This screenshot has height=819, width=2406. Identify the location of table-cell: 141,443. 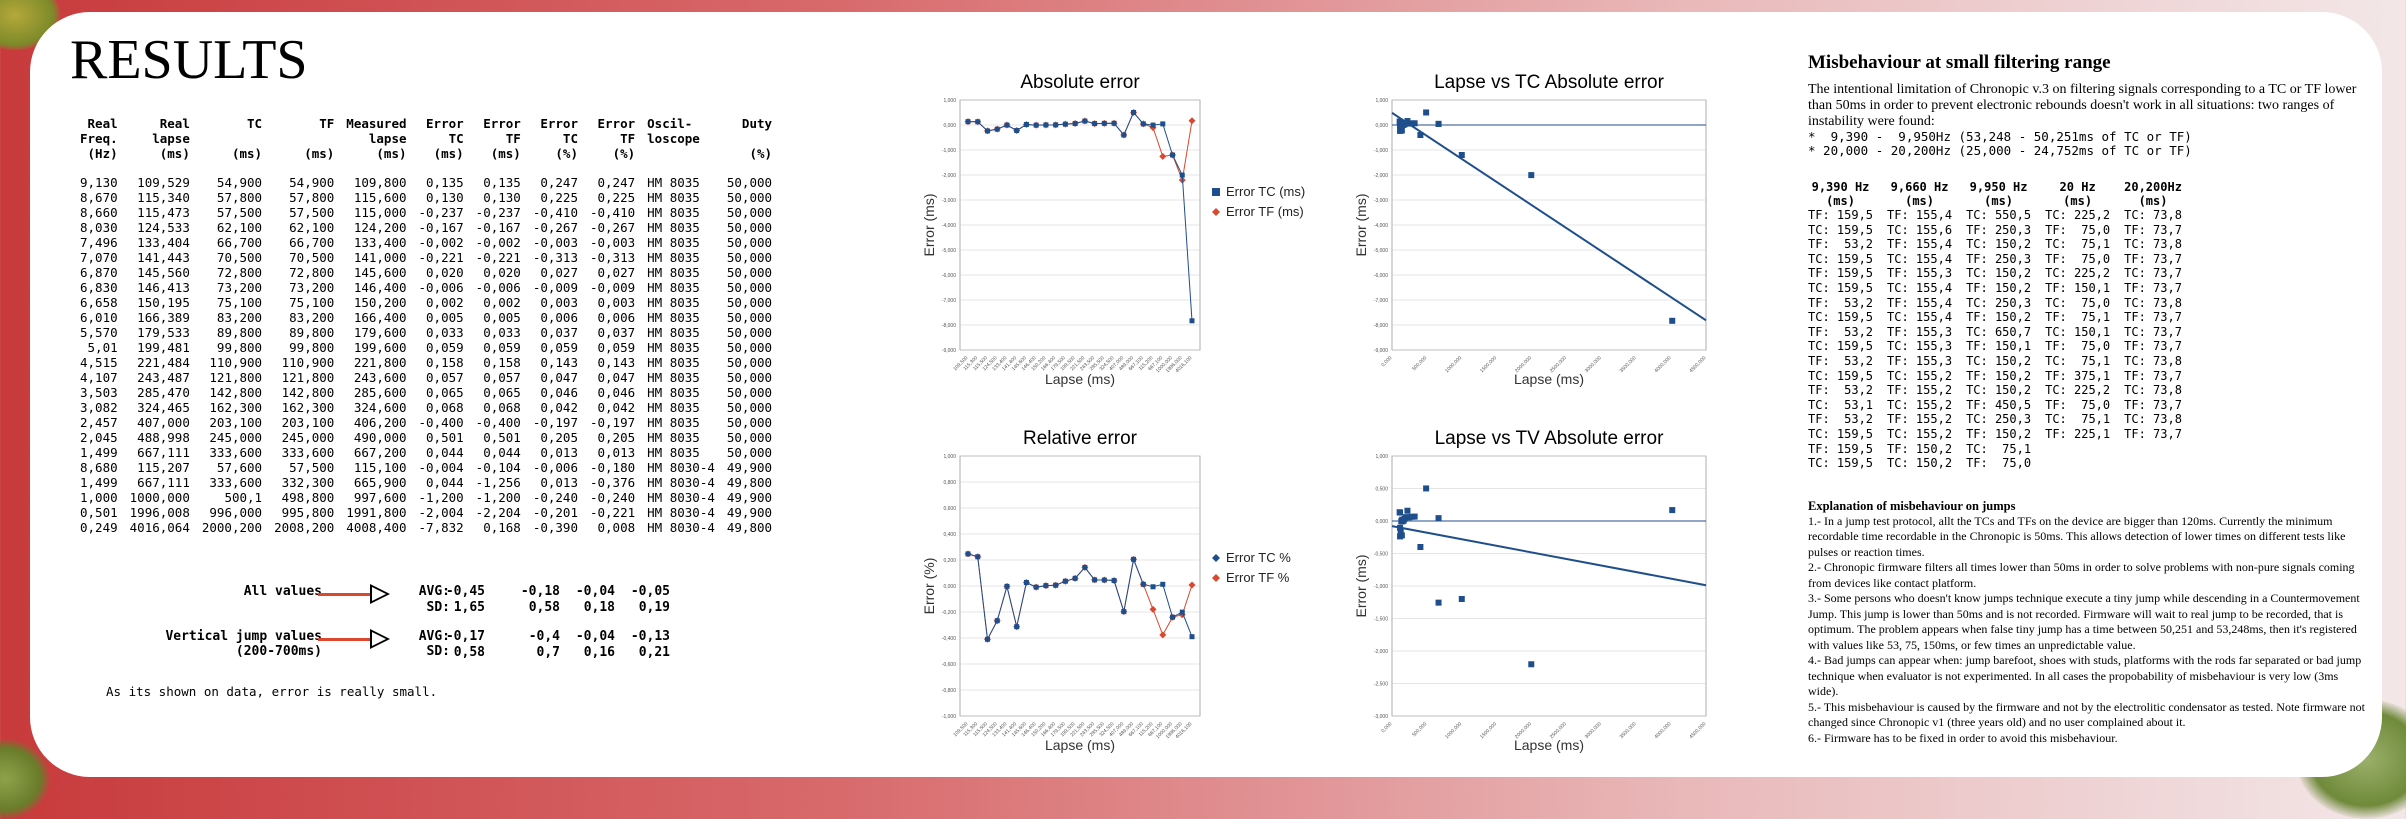
(163, 257).